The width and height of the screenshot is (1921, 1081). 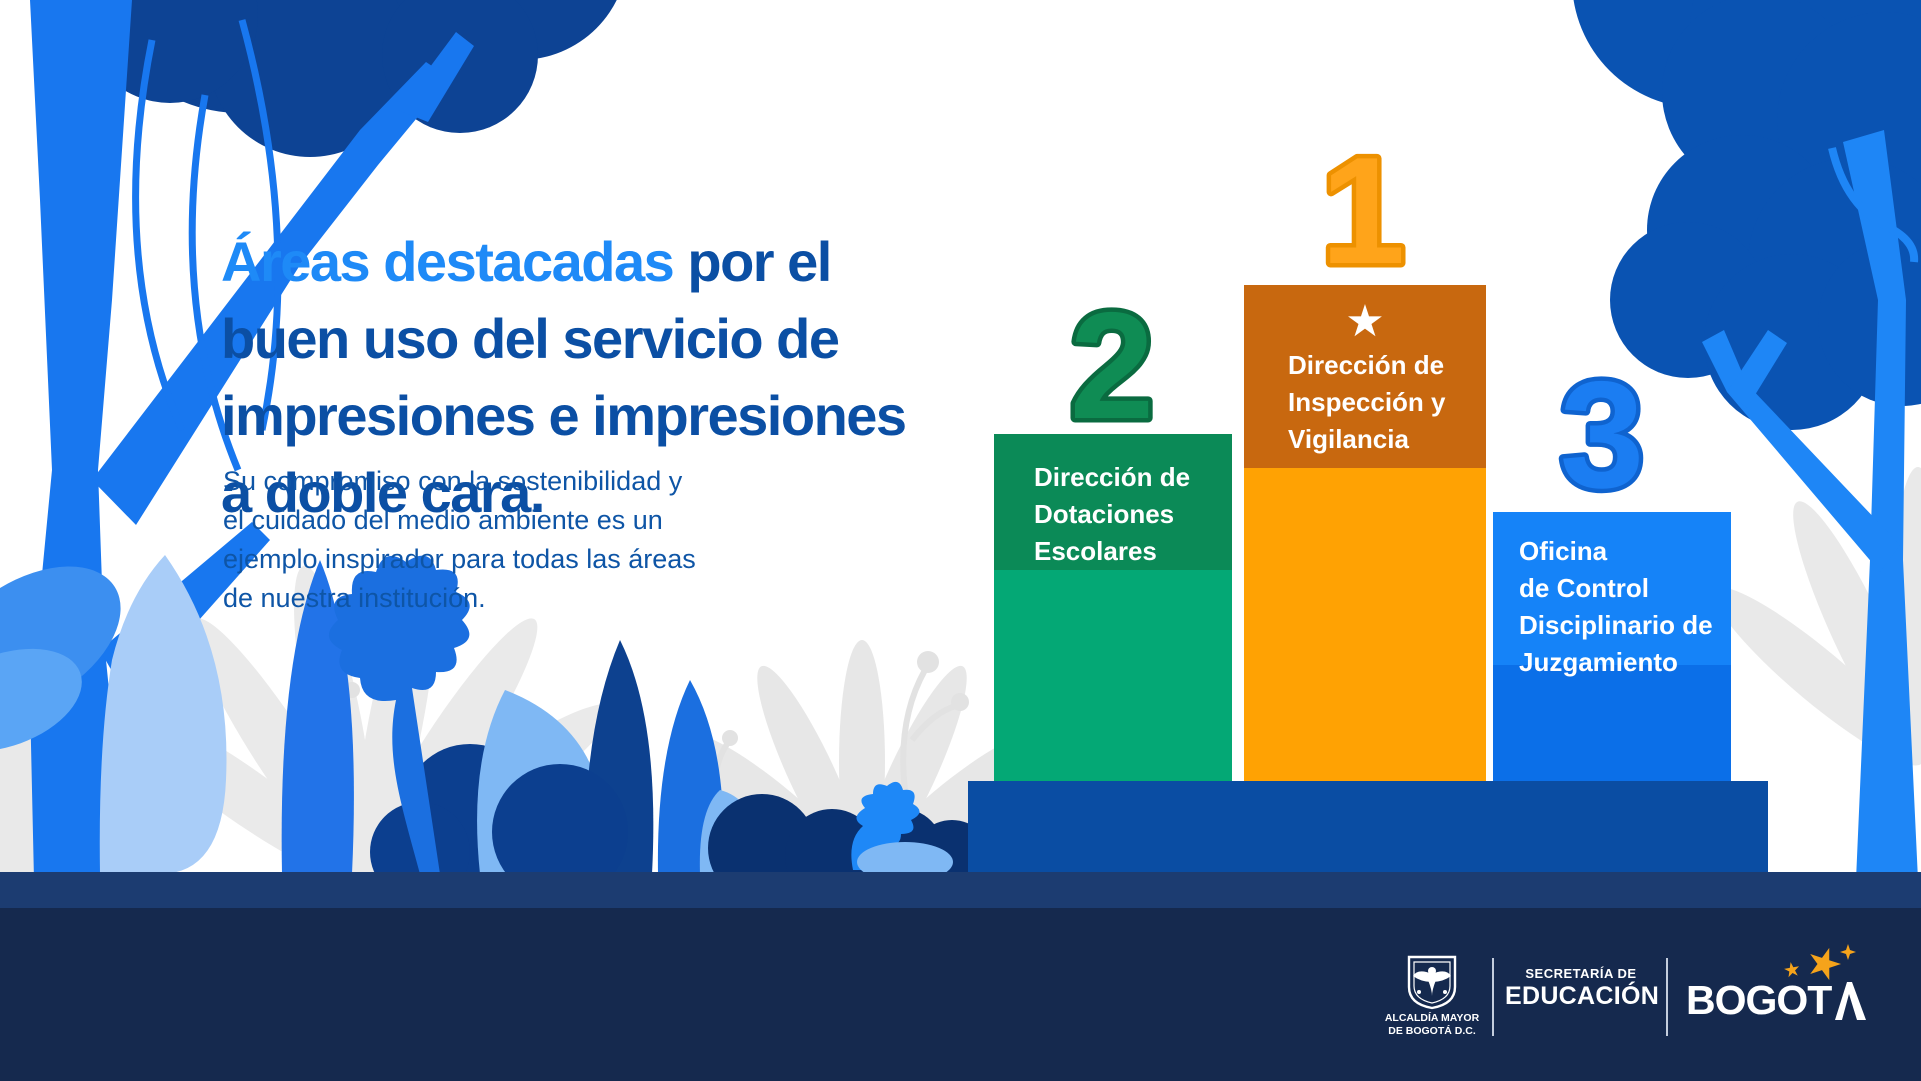 I want to click on podium-column-first-header: ★ Dirección de Inspección y Vigilancia, so click(x=1365, y=376).